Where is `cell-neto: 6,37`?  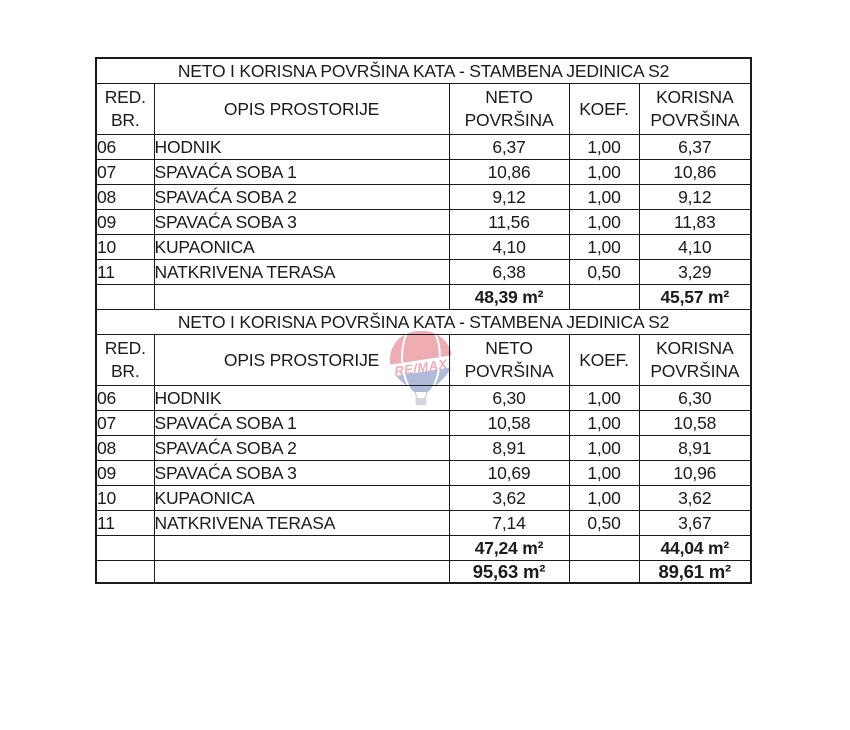
cell-neto: 6,37 is located at coordinates (509, 147).